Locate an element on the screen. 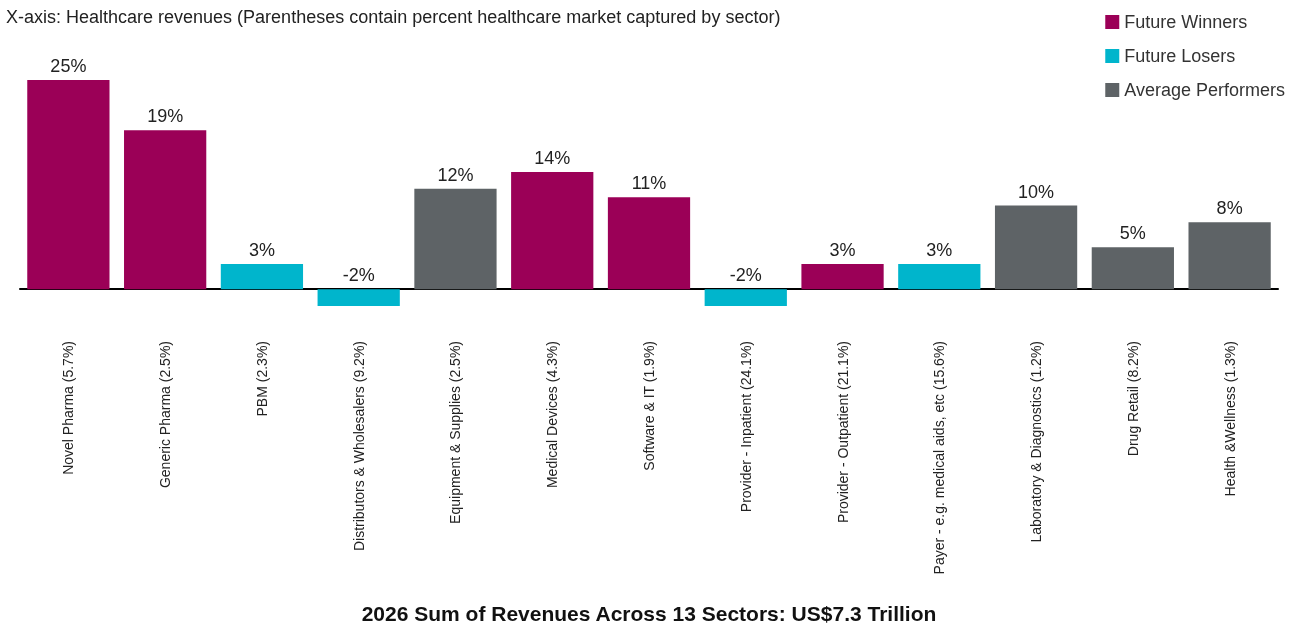 The width and height of the screenshot is (1298, 631). x-tick-label: Novel Pharma (5.7%) is located at coordinates (68, 408).